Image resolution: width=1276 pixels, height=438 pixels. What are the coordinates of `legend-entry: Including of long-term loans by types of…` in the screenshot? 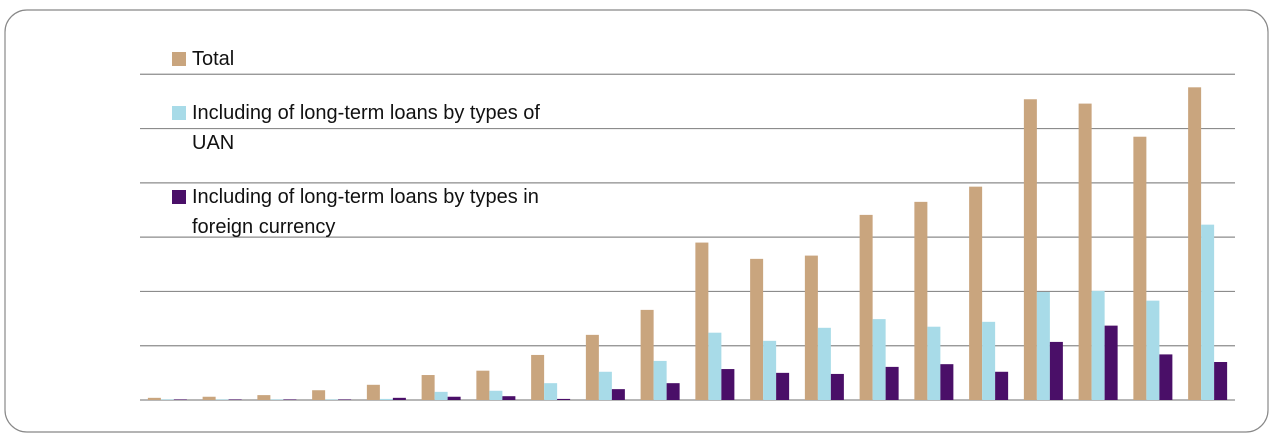 It's located at (362, 128).